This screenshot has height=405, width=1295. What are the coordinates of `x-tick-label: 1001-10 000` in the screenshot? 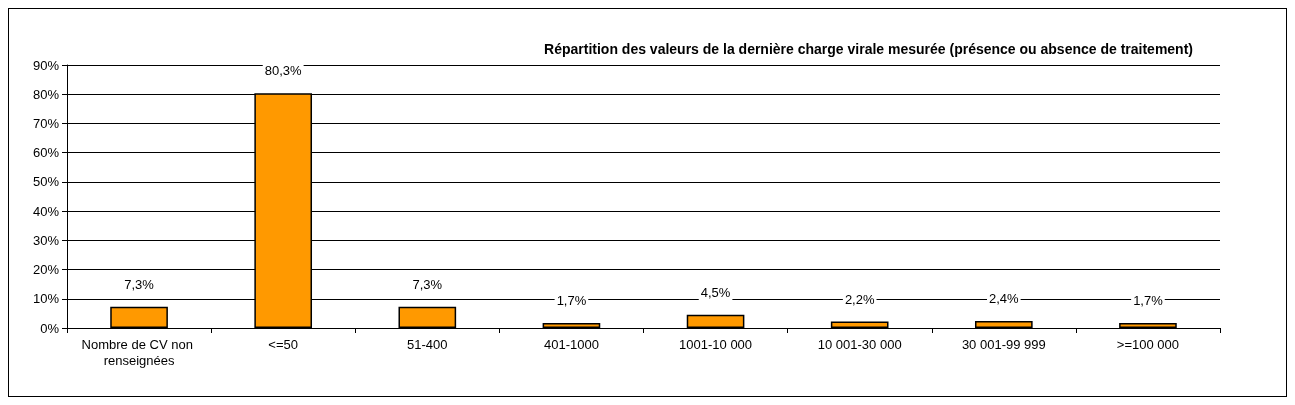 It's located at (716, 344).